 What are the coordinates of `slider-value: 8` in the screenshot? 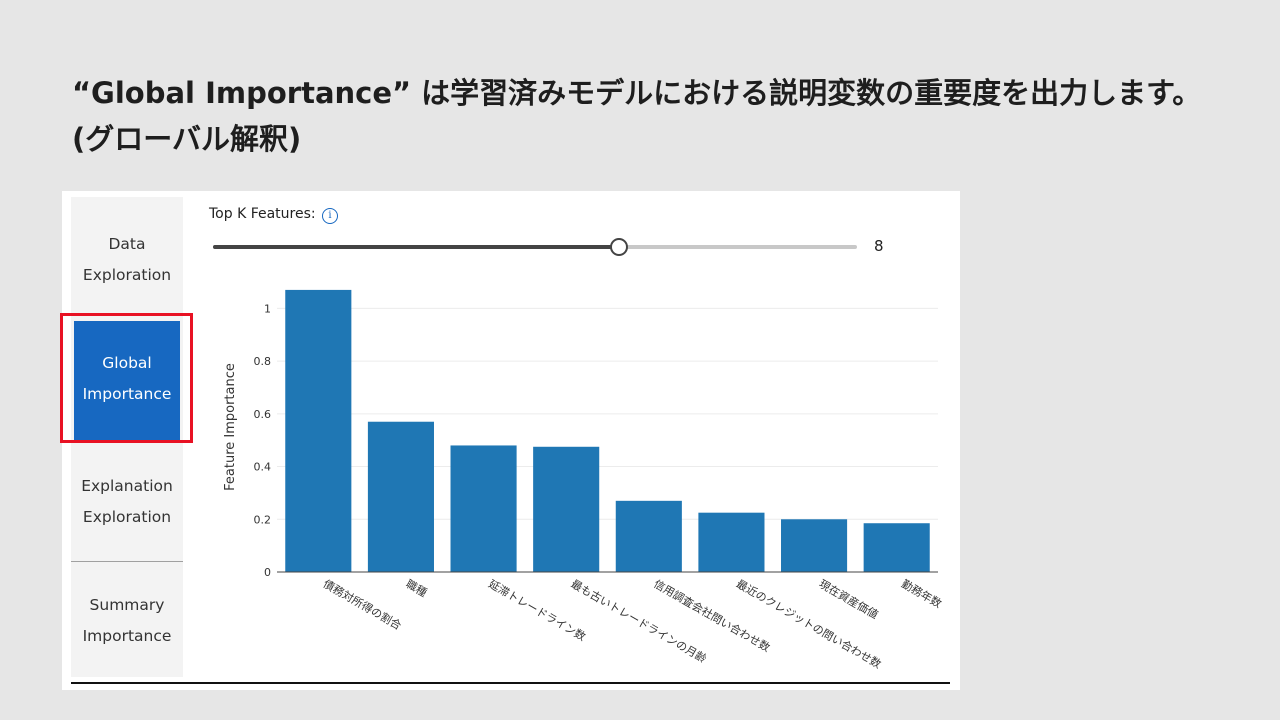 It's located at (879, 246).